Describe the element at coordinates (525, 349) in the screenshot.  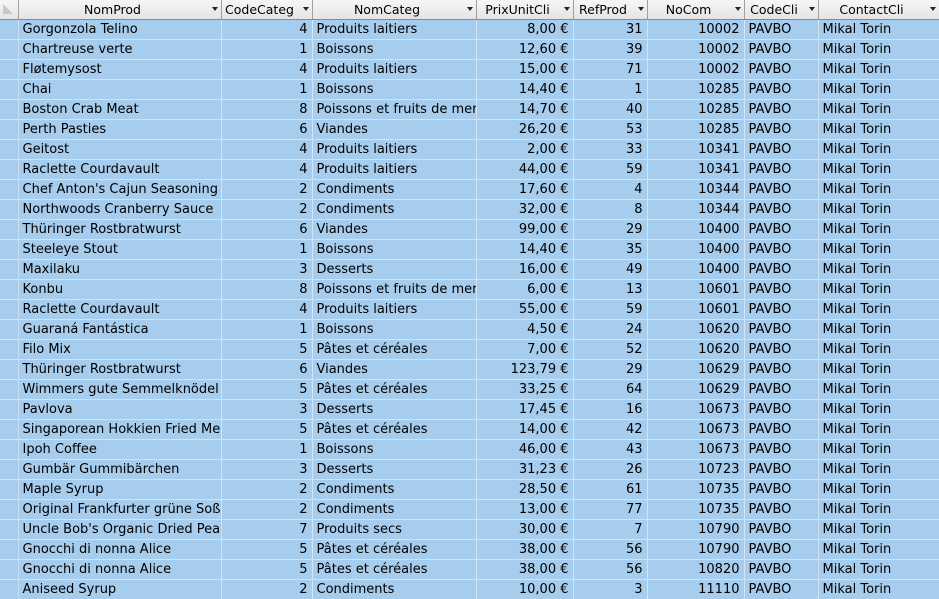
I see `cell-prixunitcli: 7,00 €` at that location.